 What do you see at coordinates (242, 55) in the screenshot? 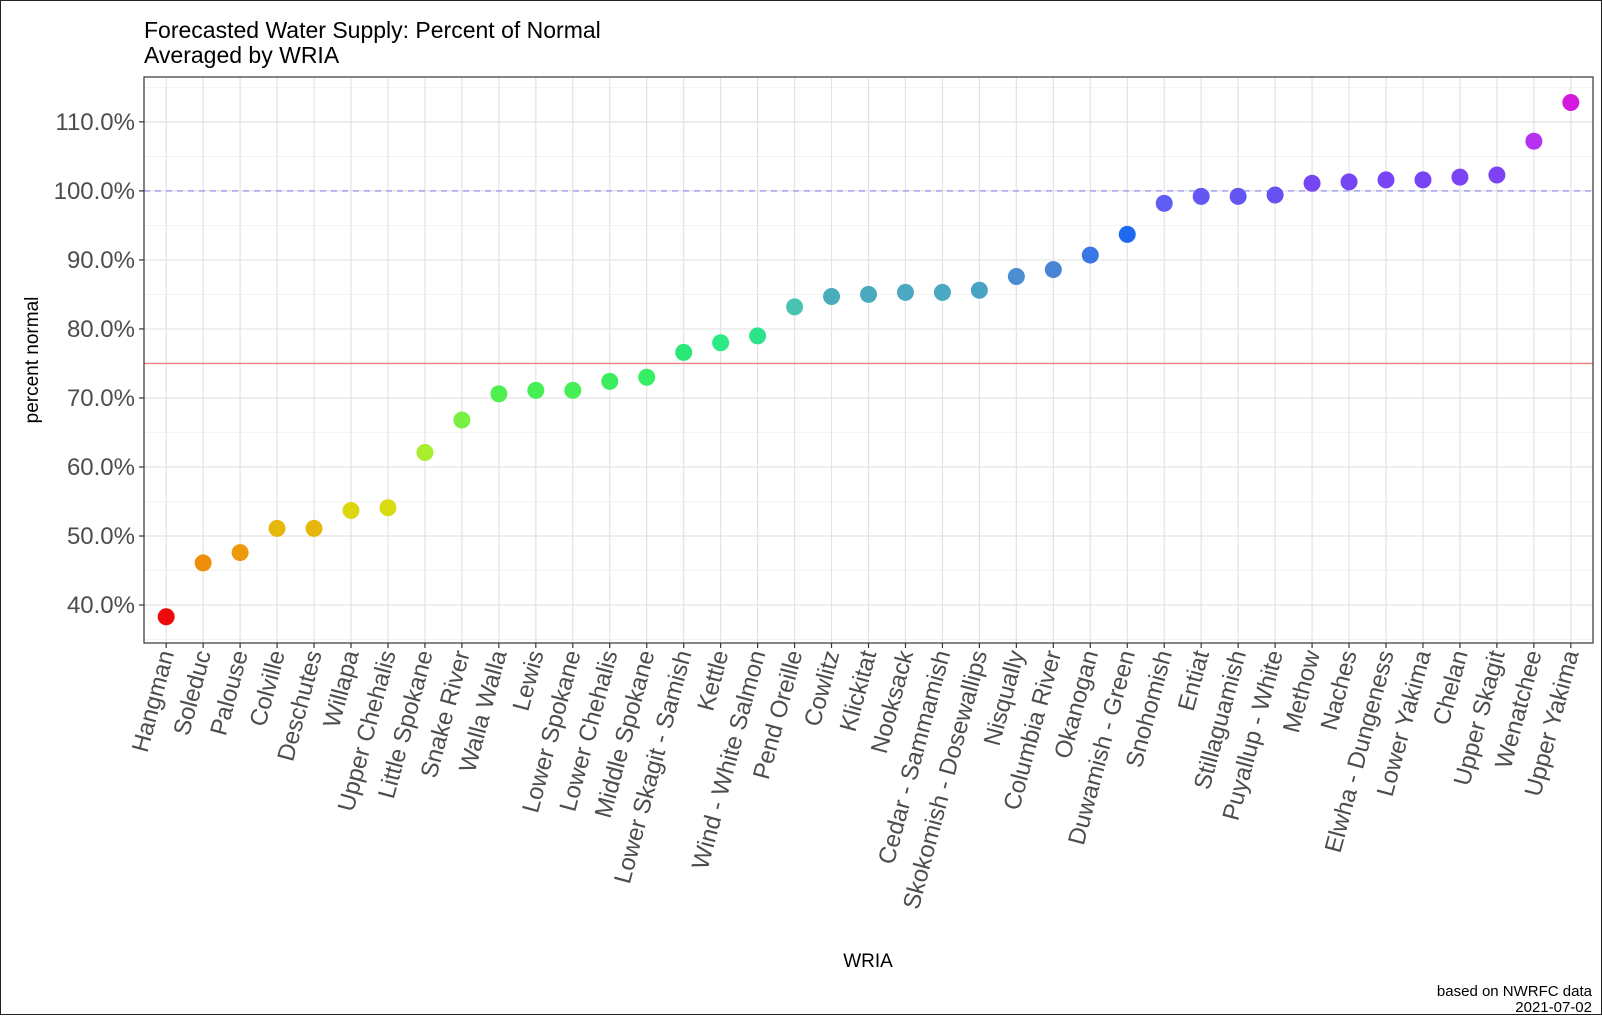
I see `chart-subtitle: Averaged by WRIA` at bounding box center [242, 55].